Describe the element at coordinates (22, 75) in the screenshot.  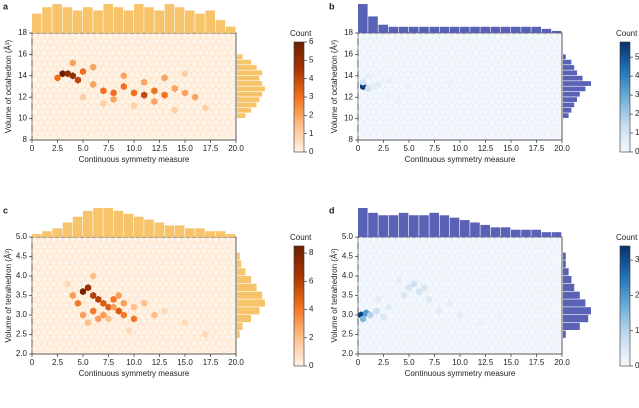
I see `y-tick-label: 14` at that location.